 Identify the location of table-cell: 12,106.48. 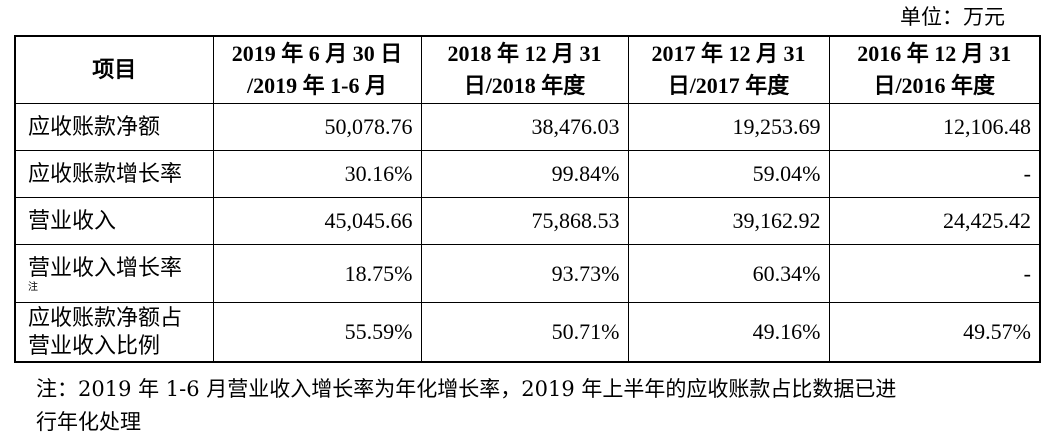
(934, 127).